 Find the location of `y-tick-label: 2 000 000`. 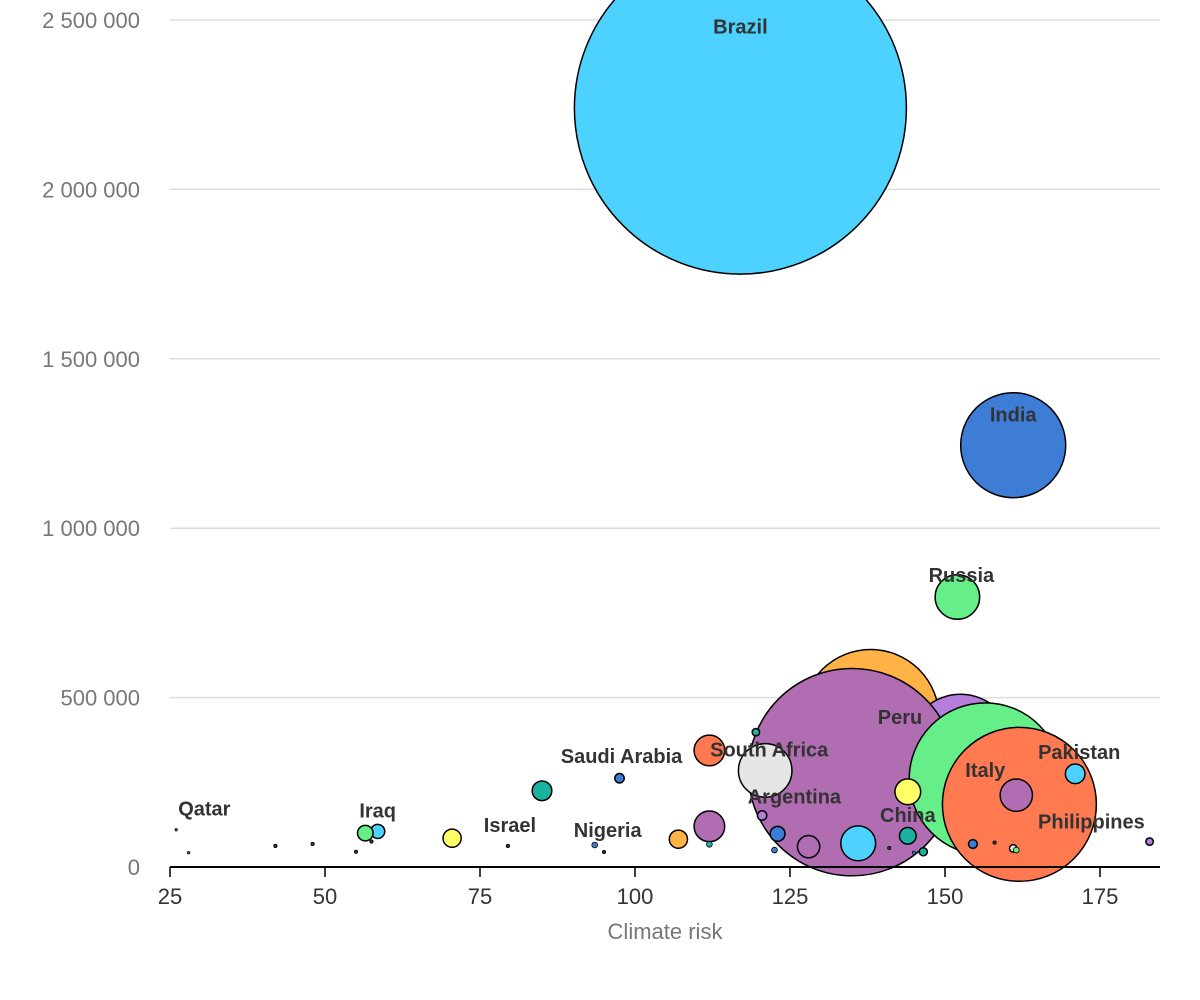

y-tick-label: 2 000 000 is located at coordinates (91, 189).